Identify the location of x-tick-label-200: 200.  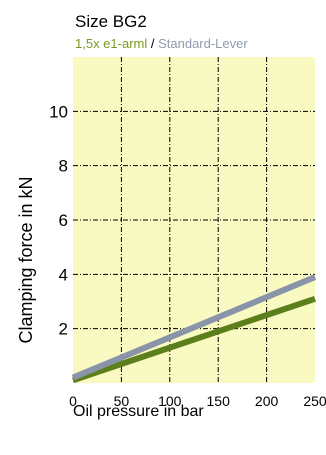
(267, 401).